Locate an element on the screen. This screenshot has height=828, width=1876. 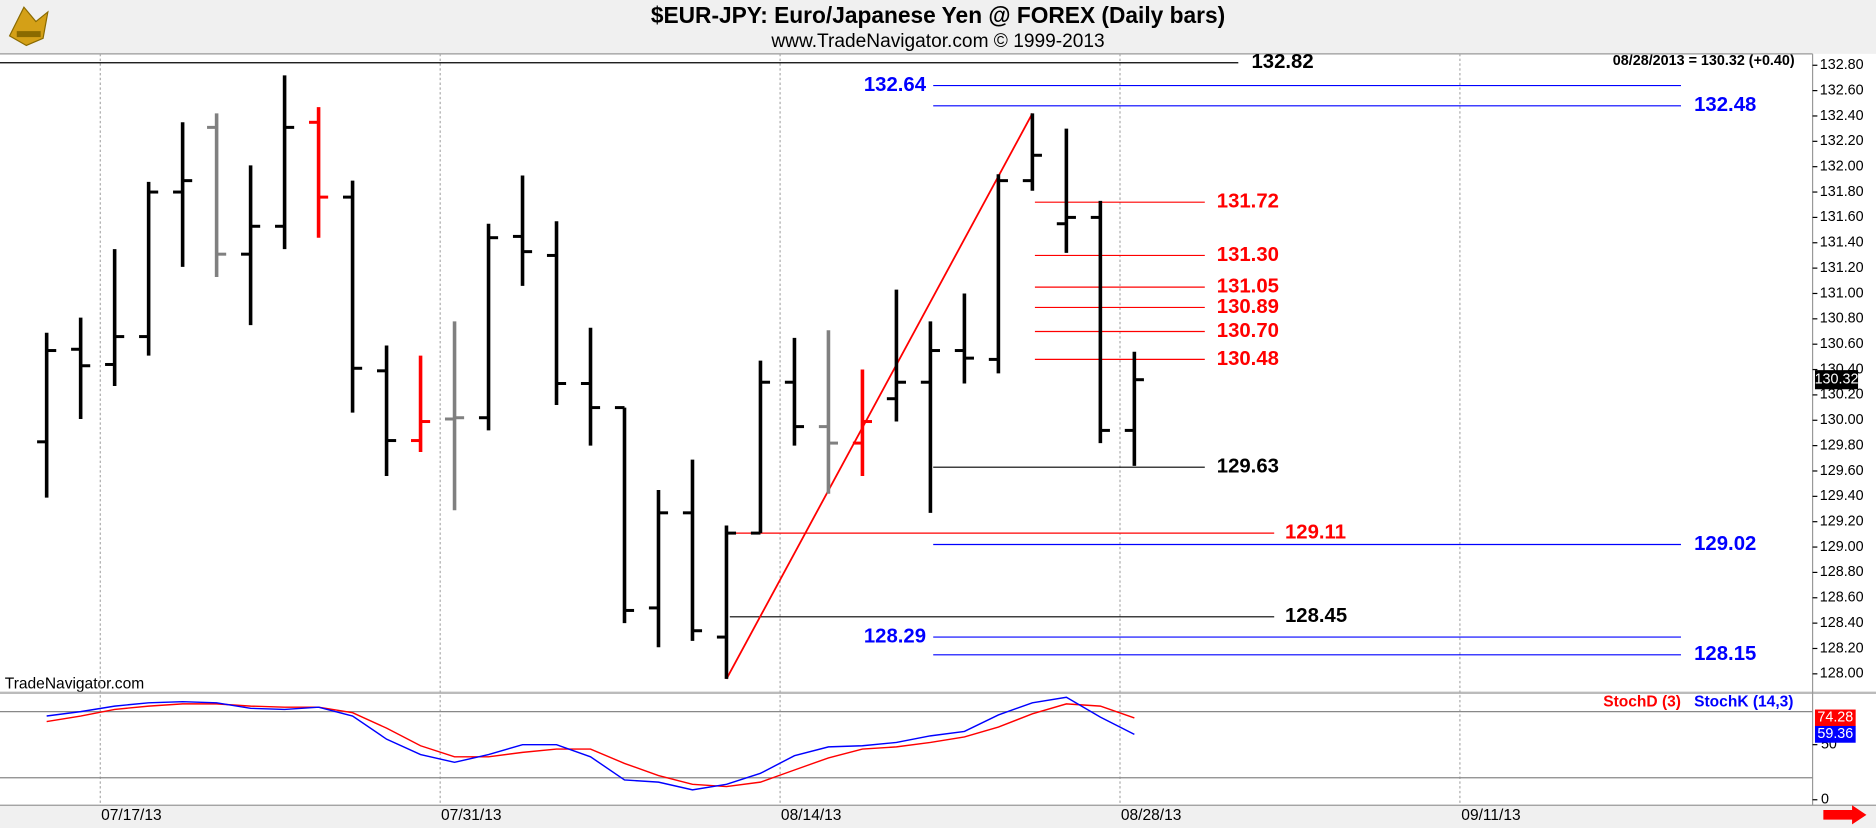
y-tick-label: 132.40 is located at coordinates (1842, 116).